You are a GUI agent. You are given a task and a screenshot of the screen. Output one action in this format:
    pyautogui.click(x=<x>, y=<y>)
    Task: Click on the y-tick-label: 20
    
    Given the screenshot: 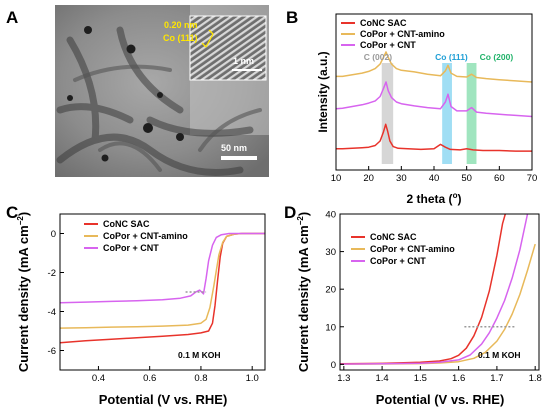 What is the action you would take?
    pyautogui.click(x=330, y=290)
    